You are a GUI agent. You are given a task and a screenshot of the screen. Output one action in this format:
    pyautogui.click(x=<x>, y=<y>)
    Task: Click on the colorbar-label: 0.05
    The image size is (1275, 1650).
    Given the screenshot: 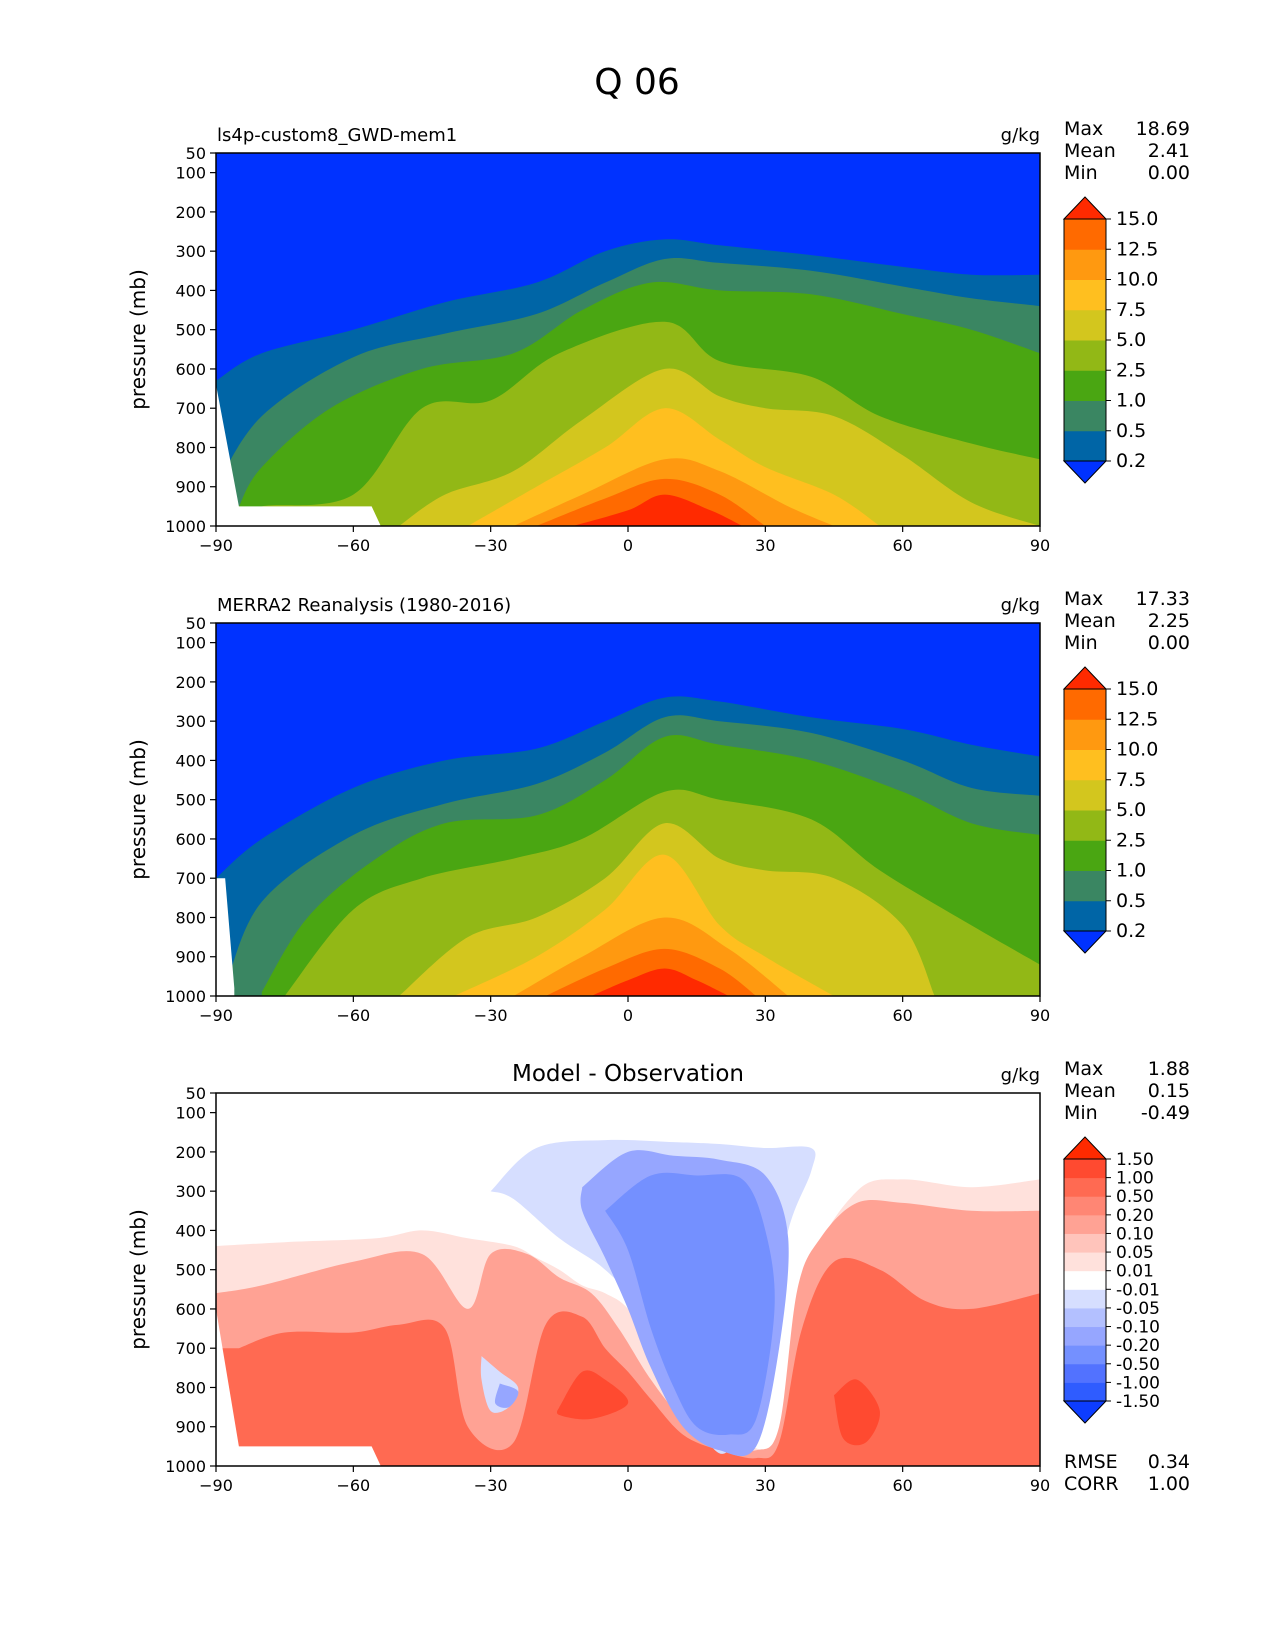 What is the action you would take?
    pyautogui.click(x=1135, y=1253)
    